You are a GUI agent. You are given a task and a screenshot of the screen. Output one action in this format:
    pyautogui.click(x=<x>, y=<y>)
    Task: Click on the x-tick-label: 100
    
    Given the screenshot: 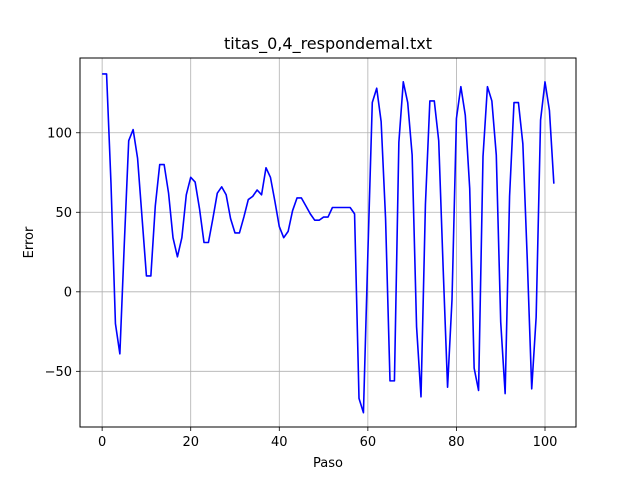 What is the action you would take?
    pyautogui.click(x=545, y=442)
    